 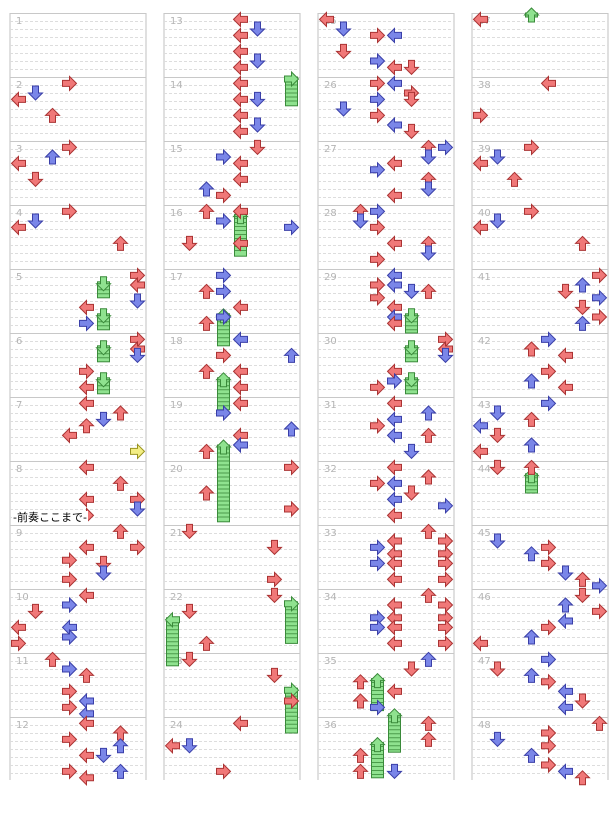 What do you see at coordinates (19, 533) in the screenshot?
I see `measure-number: 9` at bounding box center [19, 533].